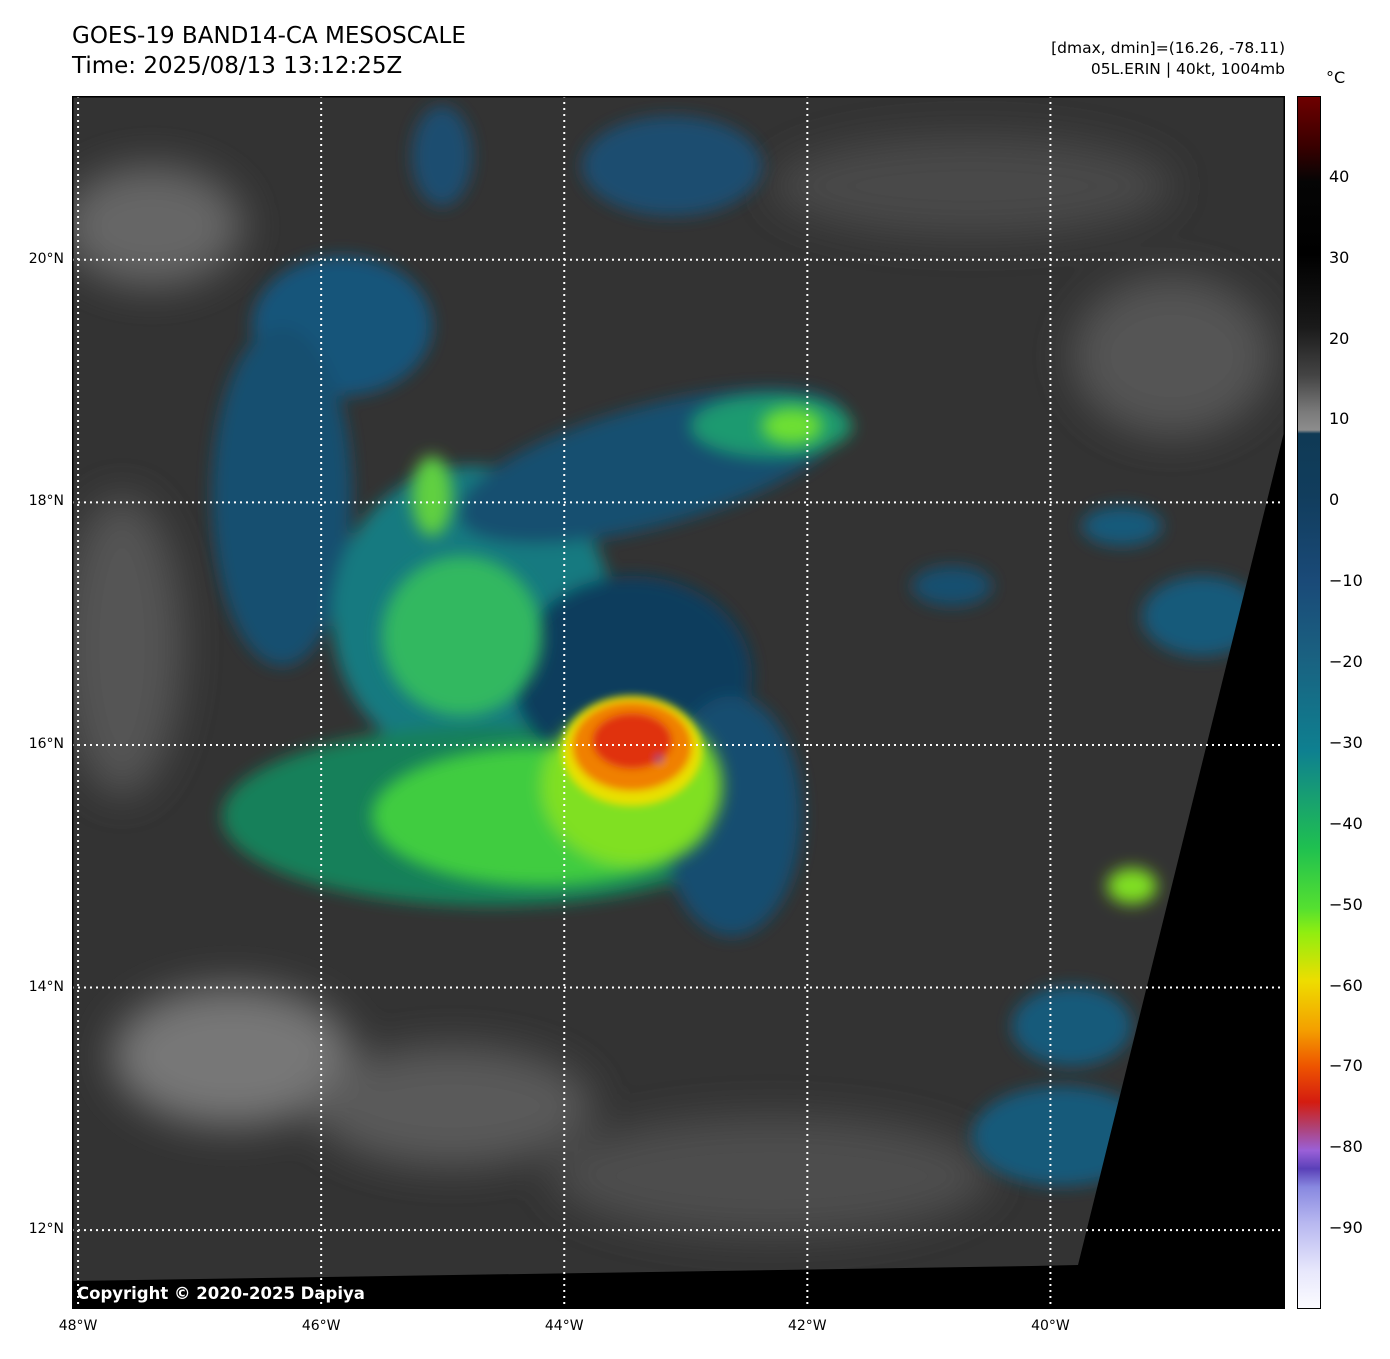 This screenshot has height=1359, width=1390. What do you see at coordinates (1346, 985) in the screenshot?
I see `colorbar-tick-label: −60` at bounding box center [1346, 985].